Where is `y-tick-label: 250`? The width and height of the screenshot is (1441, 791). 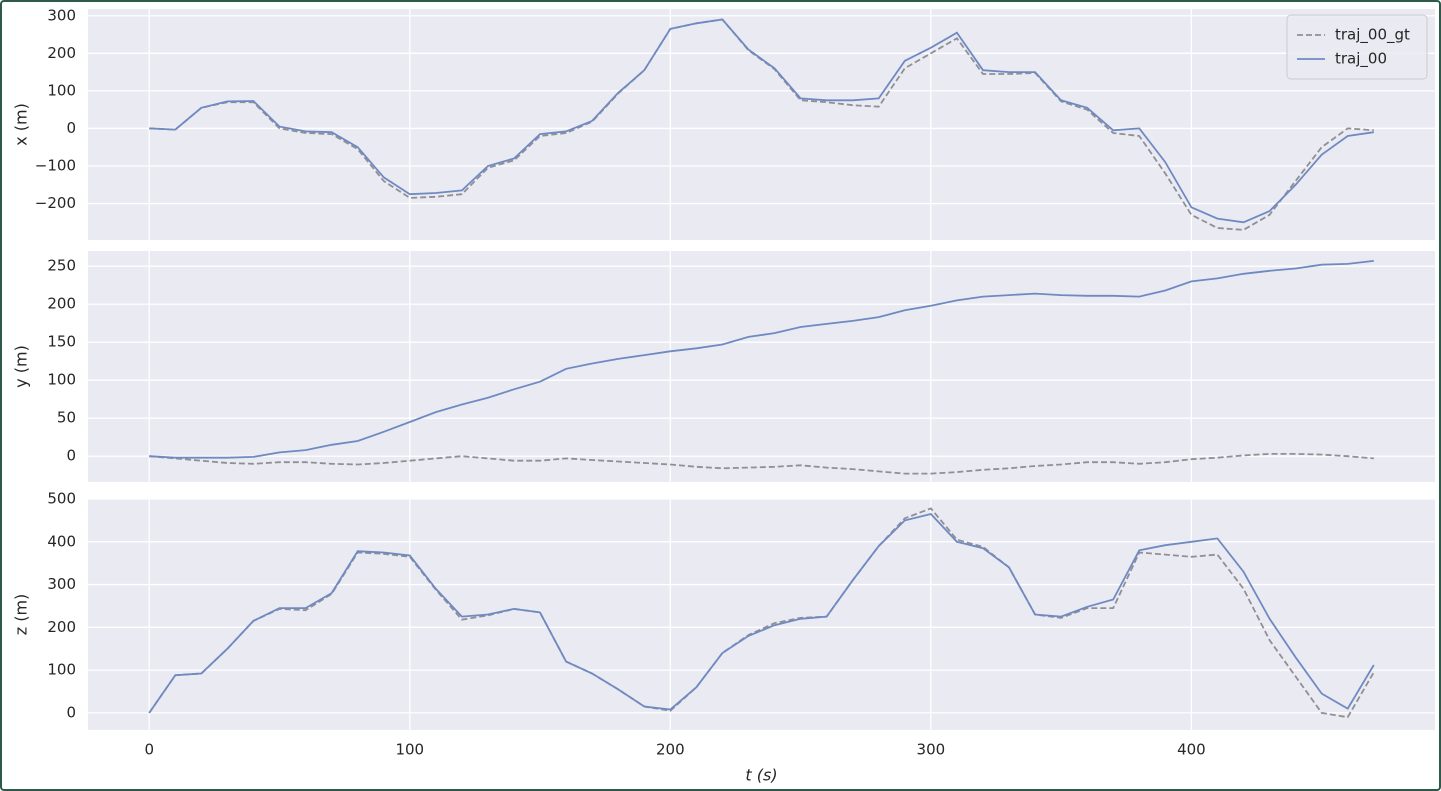
y-tick-label: 250 is located at coordinates (61, 266).